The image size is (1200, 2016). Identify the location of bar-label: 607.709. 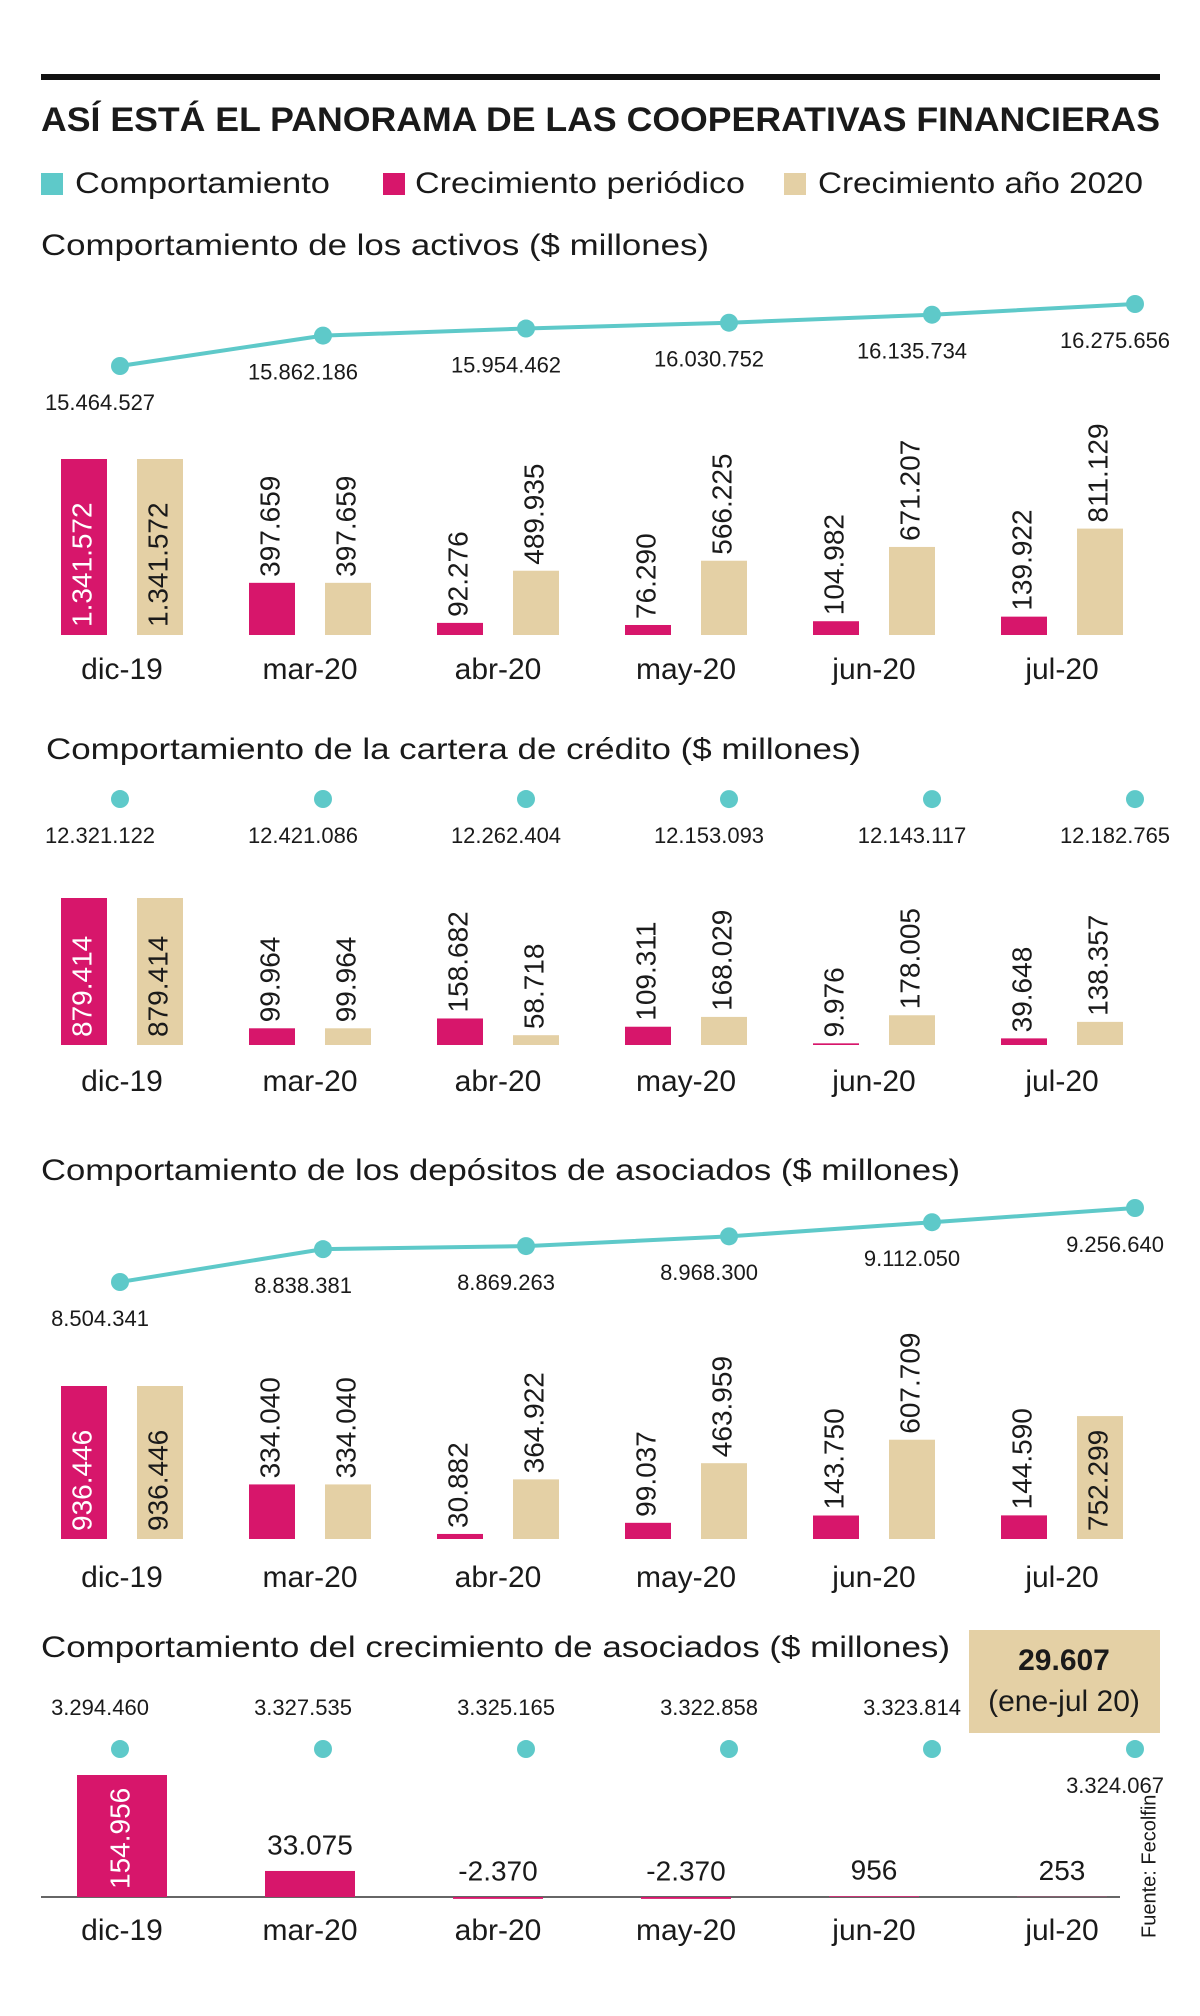
(909, 1382).